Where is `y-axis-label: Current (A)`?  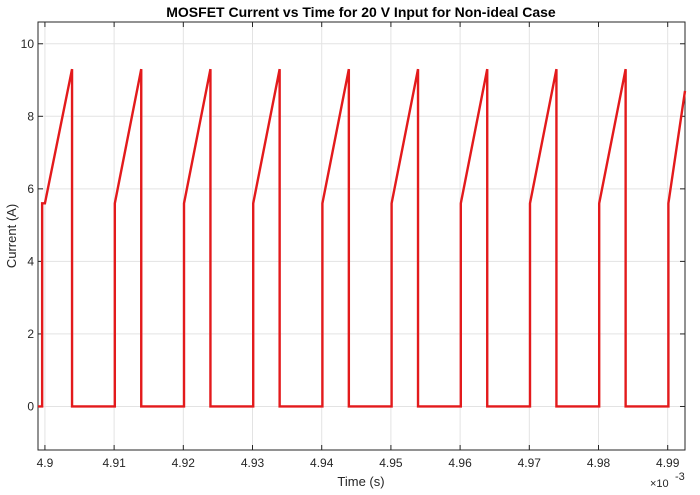
y-axis-label: Current (A) is located at coordinates (11, 236).